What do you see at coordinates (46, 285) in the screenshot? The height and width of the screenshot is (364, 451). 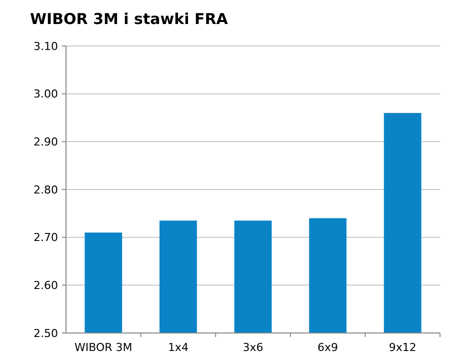 I see `y-tick-label: 2.60` at bounding box center [46, 285].